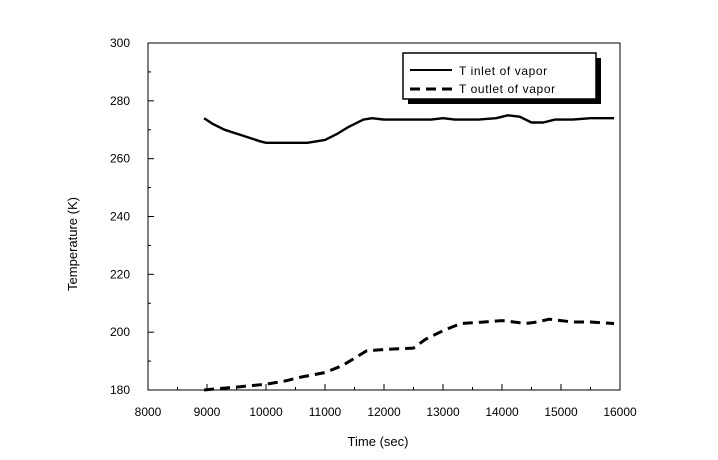  I want to click on x-axis-label: Time (sec), so click(378, 441).